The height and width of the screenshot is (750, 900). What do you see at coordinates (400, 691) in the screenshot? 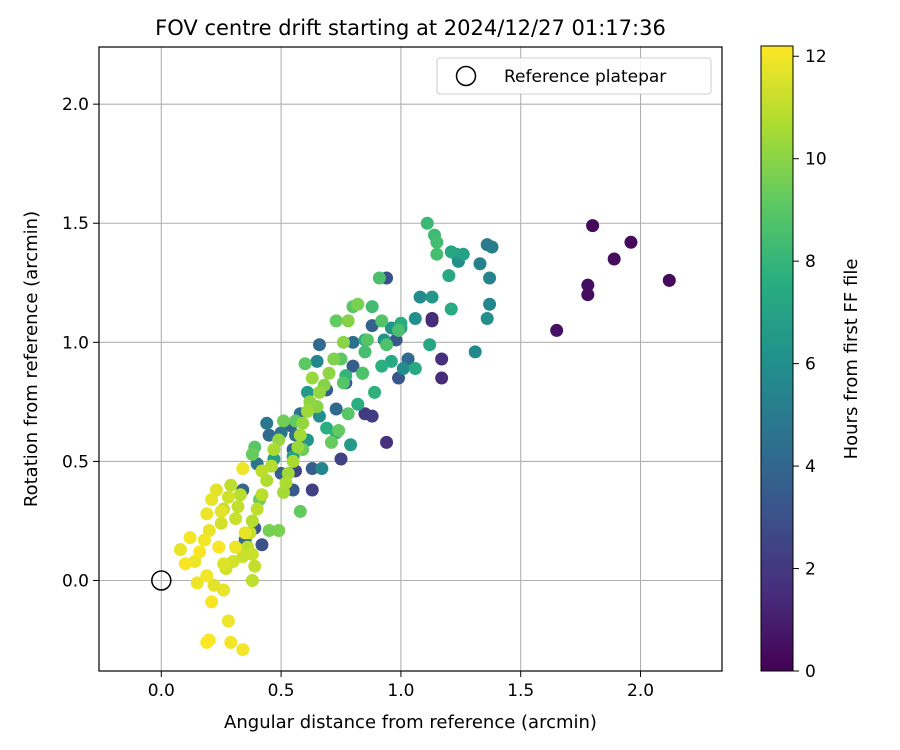
I see `x-tick-label: 1.0` at bounding box center [400, 691].